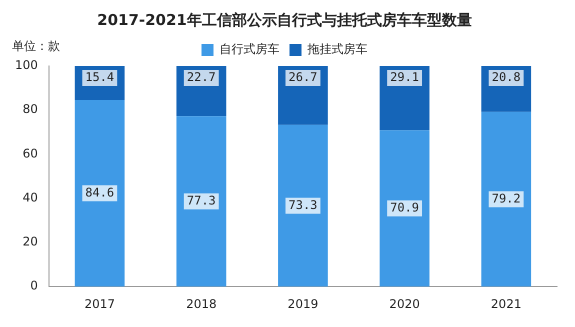 The width and height of the screenshot is (575, 327). I want to click on y-tick-label: 0, so click(34, 285).